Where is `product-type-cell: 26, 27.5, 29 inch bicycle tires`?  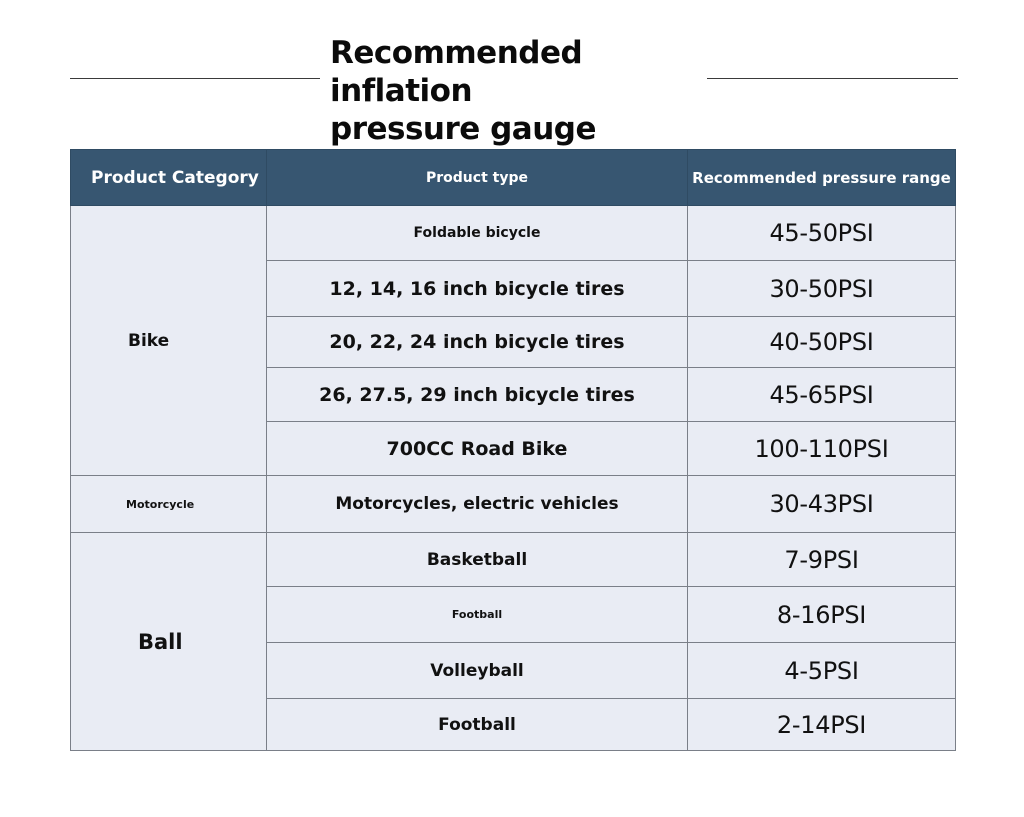
product-type-cell: 26, 27.5, 29 inch bicycle tires is located at coordinates (477, 394).